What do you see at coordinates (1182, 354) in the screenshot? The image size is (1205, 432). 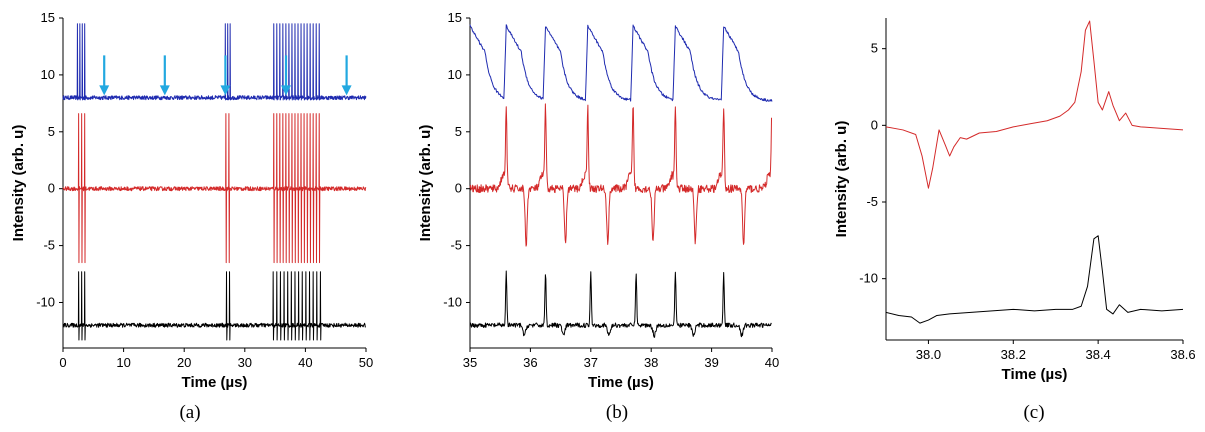 I see `x-tick-label: 38.6` at bounding box center [1182, 354].